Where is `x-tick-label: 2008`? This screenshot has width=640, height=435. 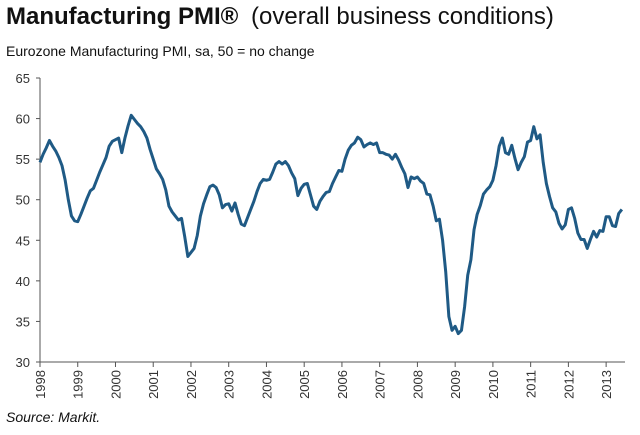 x-tick-label: 2008 is located at coordinates (417, 384).